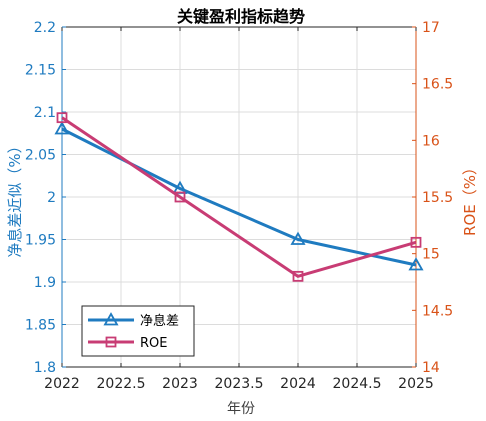 This screenshot has width=486, height=421. What do you see at coordinates (15, 197) in the screenshot?
I see `y-left-axis-label: 净息差近似（%）` at bounding box center [15, 197].